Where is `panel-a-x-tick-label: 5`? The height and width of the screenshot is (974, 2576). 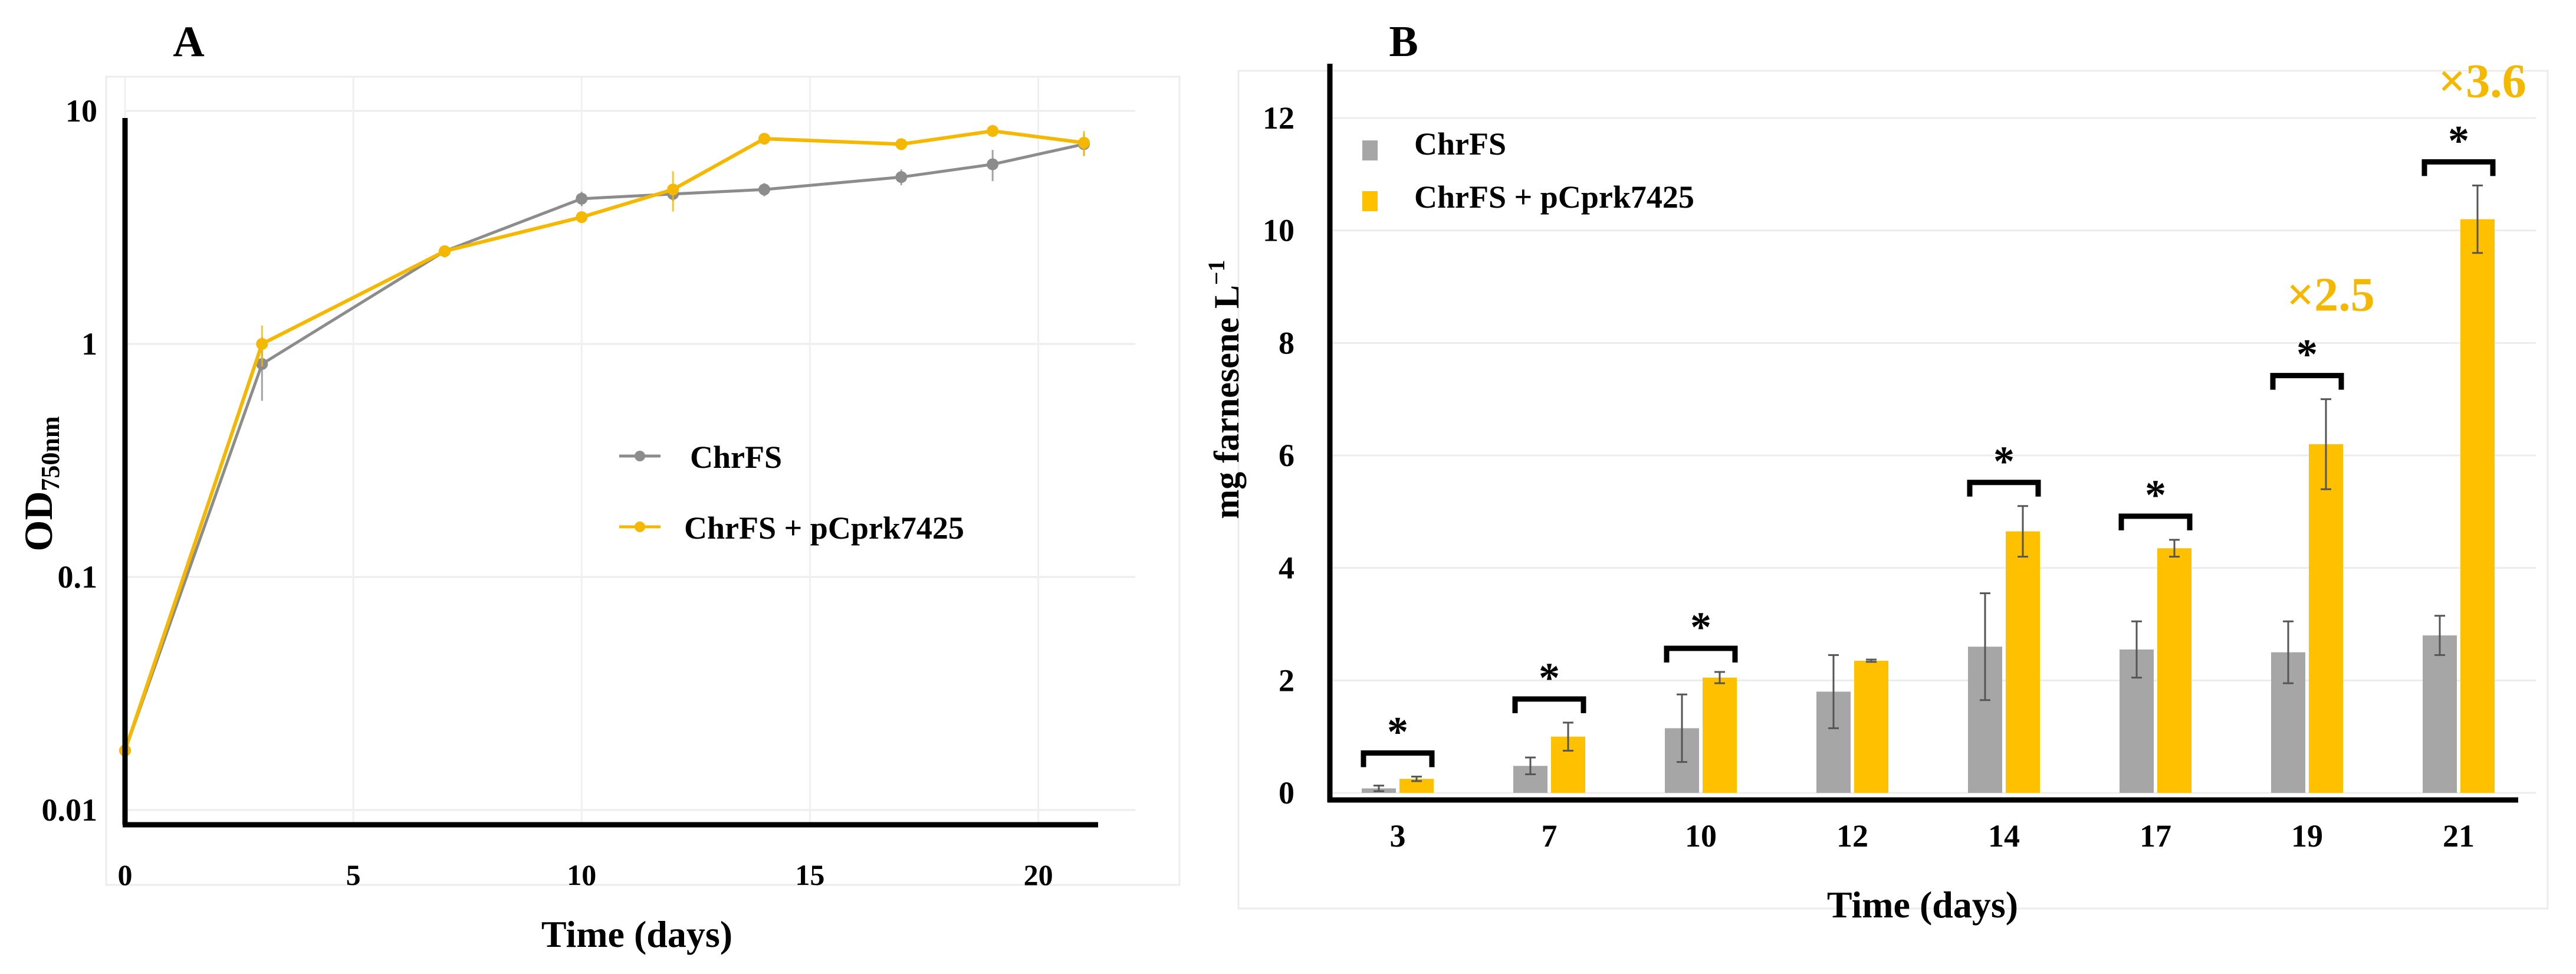
panel-a-x-tick-label: 5 is located at coordinates (353, 875).